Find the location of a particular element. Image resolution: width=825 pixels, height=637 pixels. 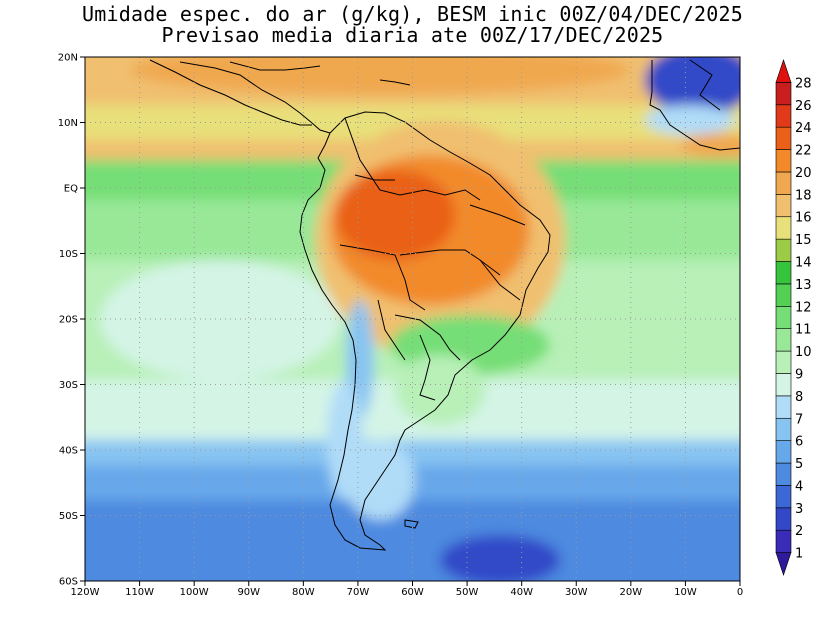

lon-label: 90W is located at coordinates (248, 592).